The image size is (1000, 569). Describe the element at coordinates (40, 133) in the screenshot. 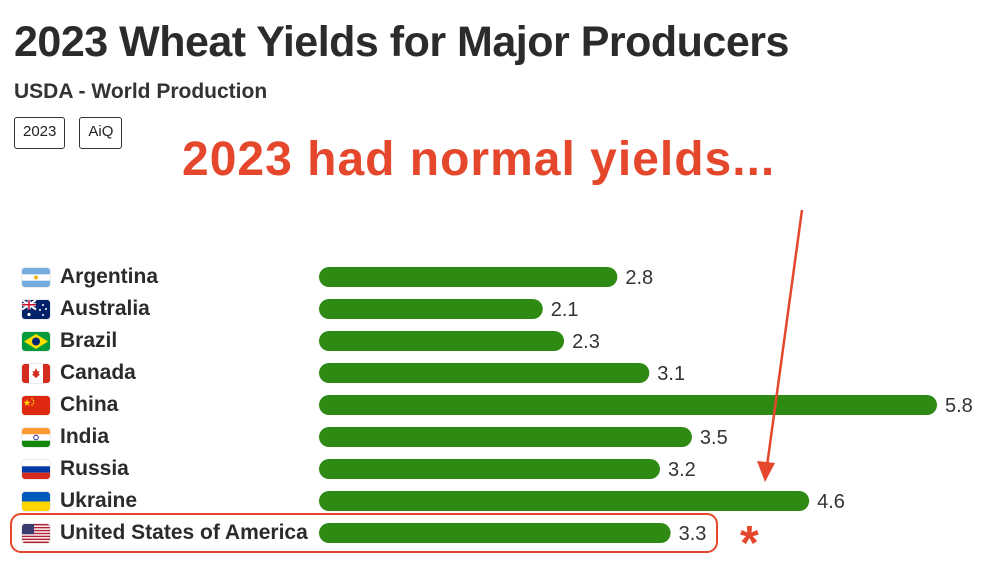

I see `tag-year: 2023` at that location.